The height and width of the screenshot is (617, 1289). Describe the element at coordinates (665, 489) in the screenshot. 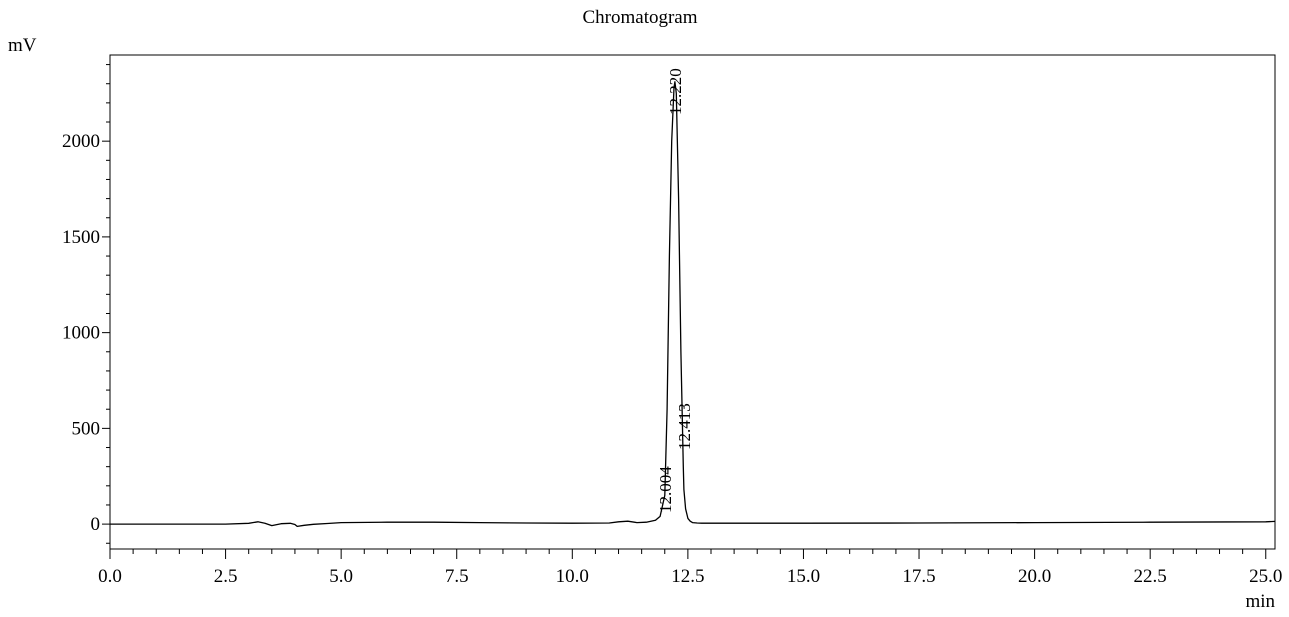

I see `peak-retention-time-label: 12.004` at that location.